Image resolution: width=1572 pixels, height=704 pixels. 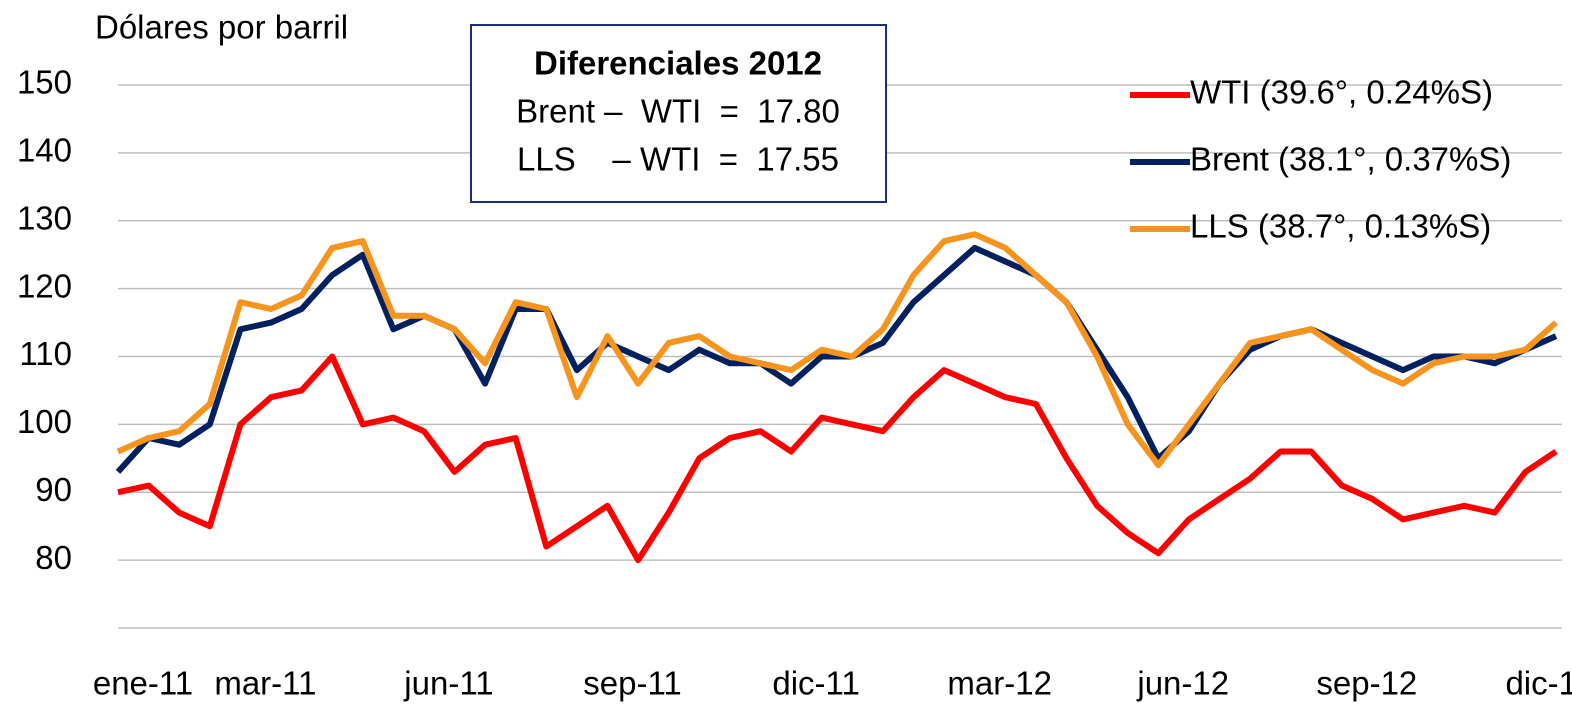 What do you see at coordinates (1366, 683) in the screenshot?
I see `x-tick-label: sep-12` at bounding box center [1366, 683].